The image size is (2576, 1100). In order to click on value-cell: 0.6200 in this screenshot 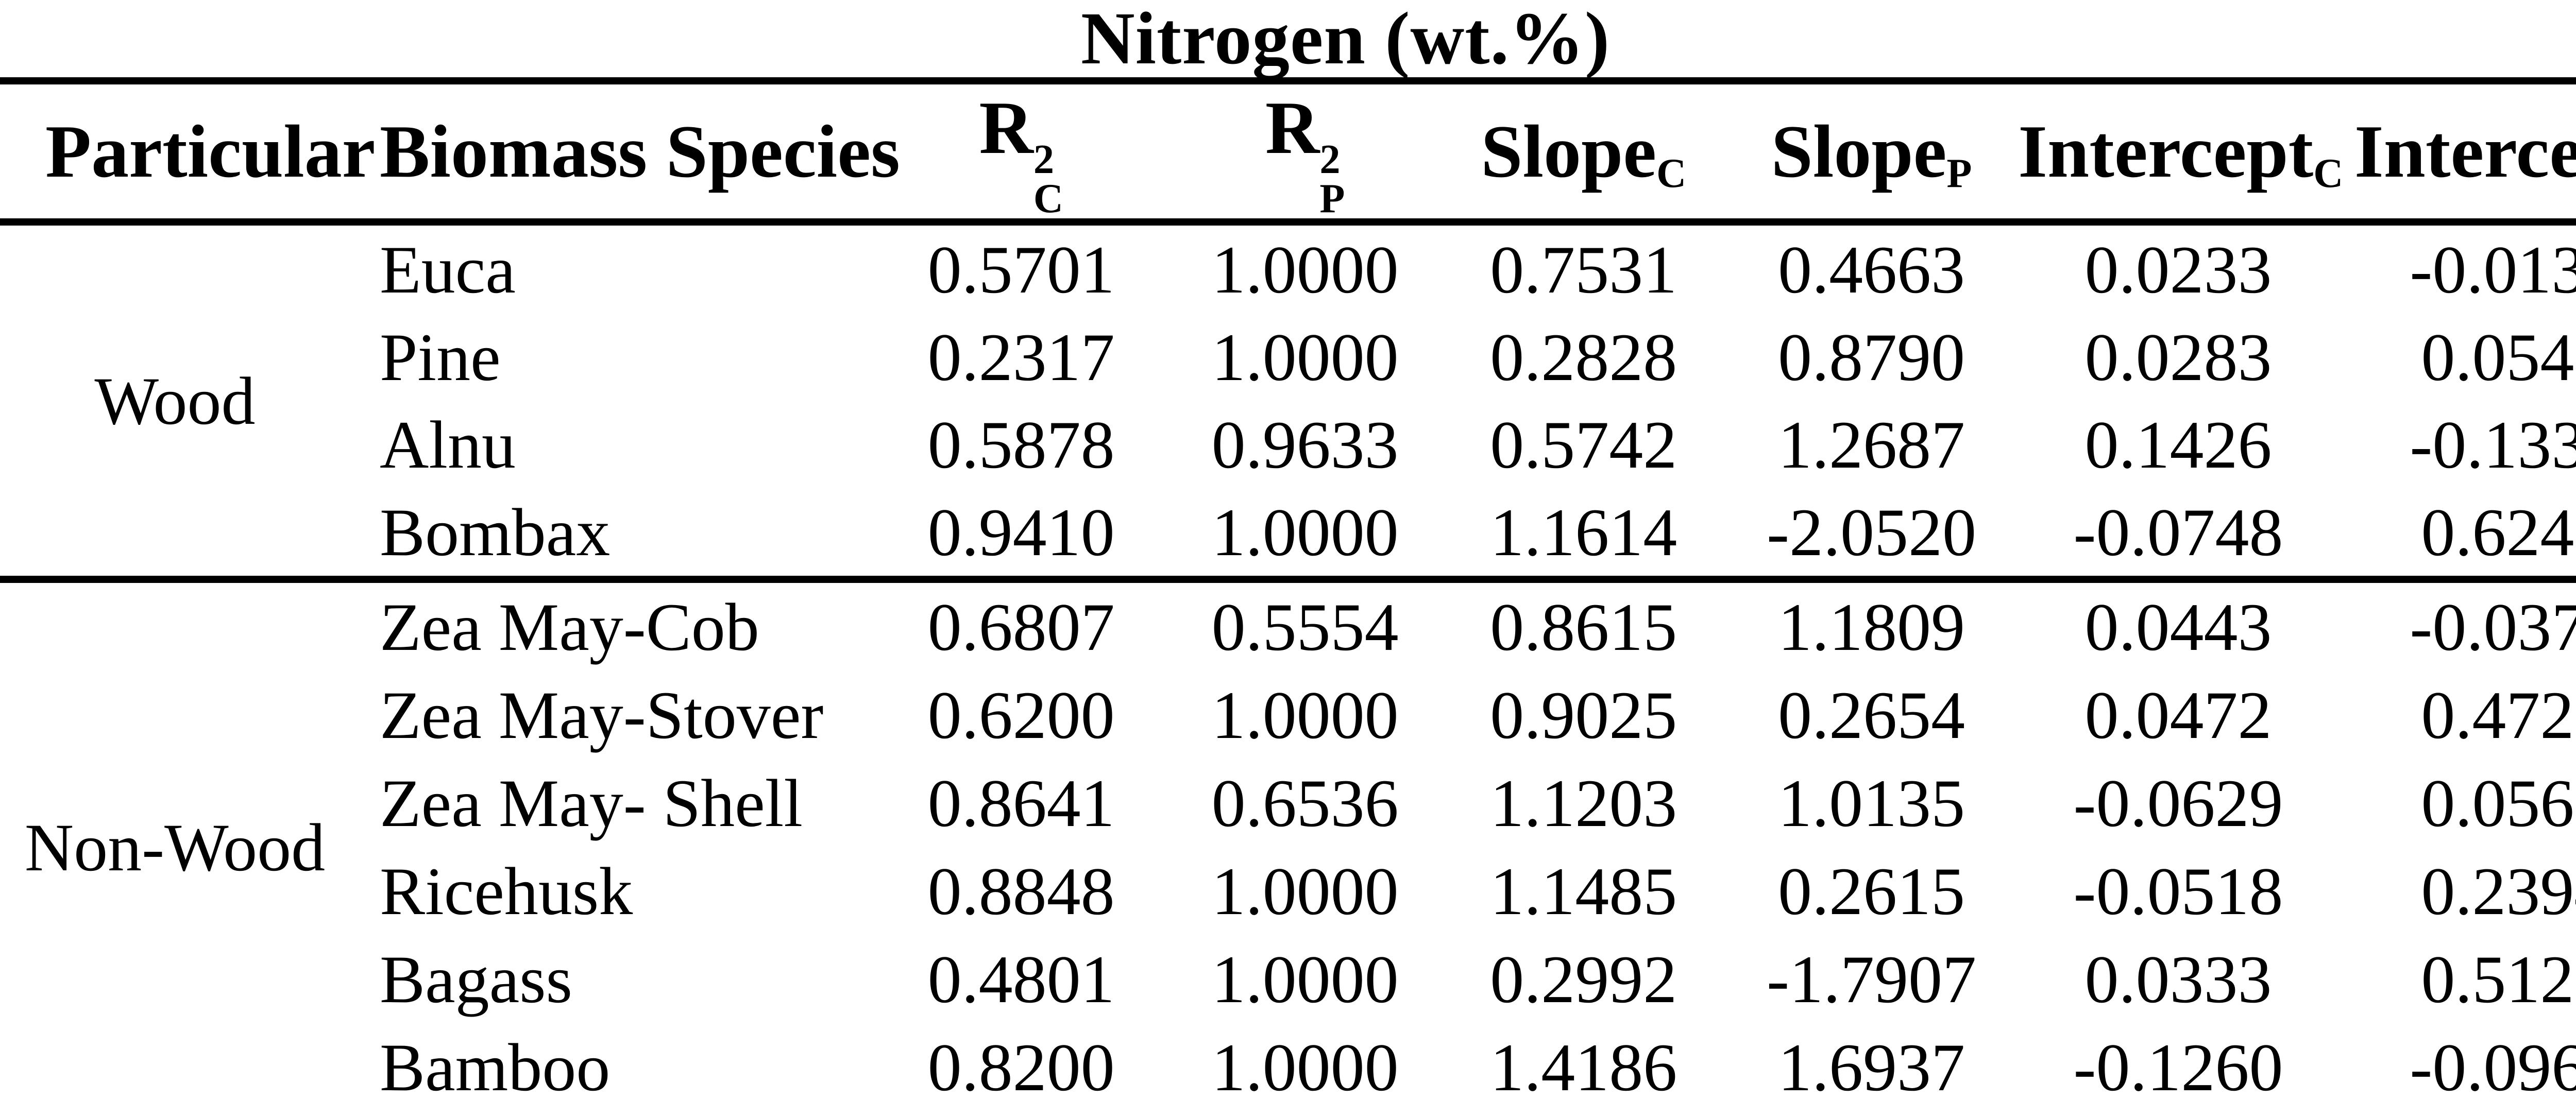, I will do `click(1021, 715)`.